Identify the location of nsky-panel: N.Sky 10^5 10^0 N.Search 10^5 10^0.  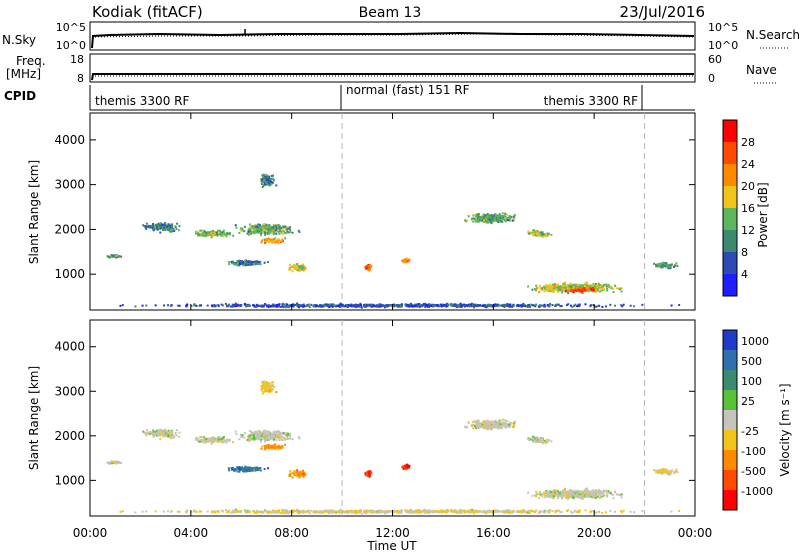
(401, 36).